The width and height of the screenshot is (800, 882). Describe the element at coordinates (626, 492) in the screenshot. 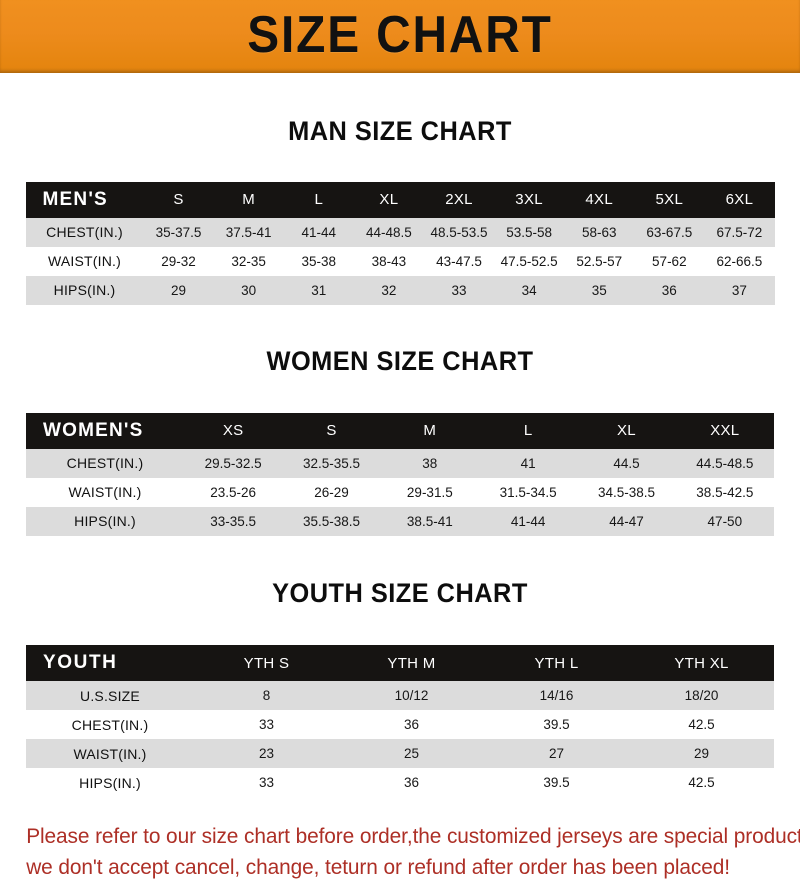

I see `women-cell: 34.5-38.5` at that location.